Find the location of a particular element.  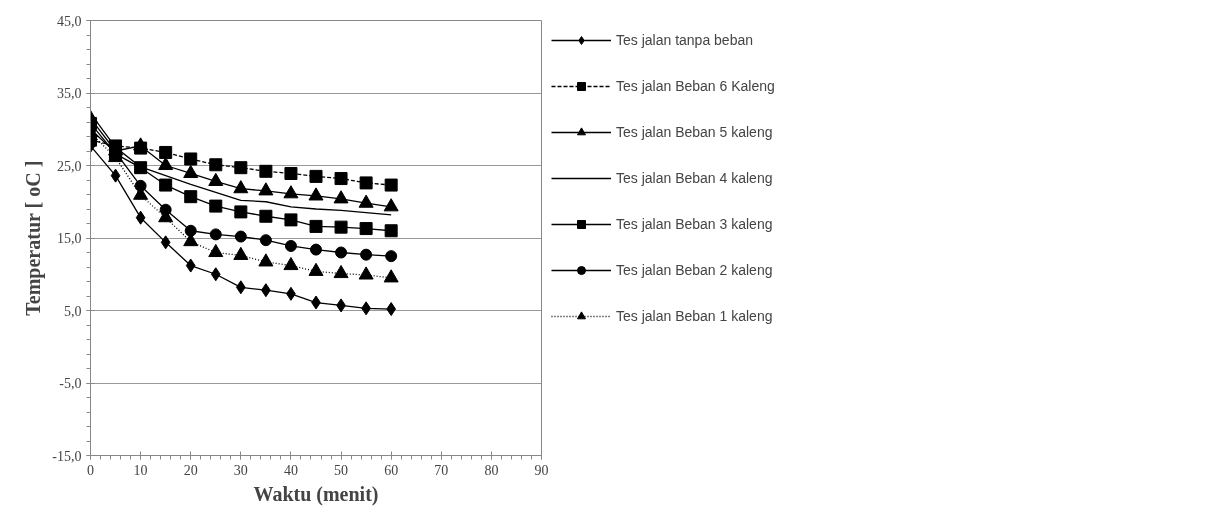

x-tick-label: 40 is located at coordinates (290, 470).